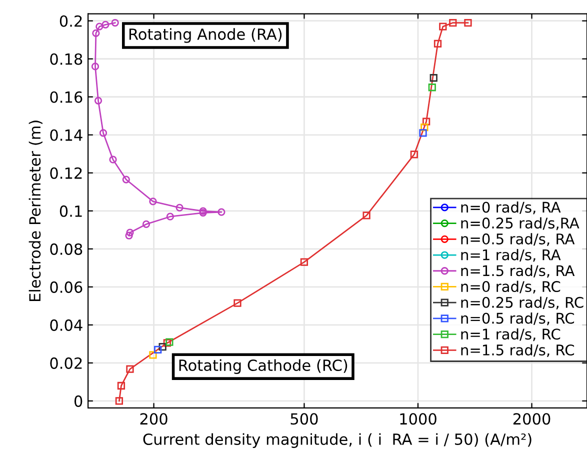 The image size is (587, 461). Describe the element at coordinates (517, 350) in the screenshot. I see `legend-label: n=1.5 rad/s, RC` at that location.